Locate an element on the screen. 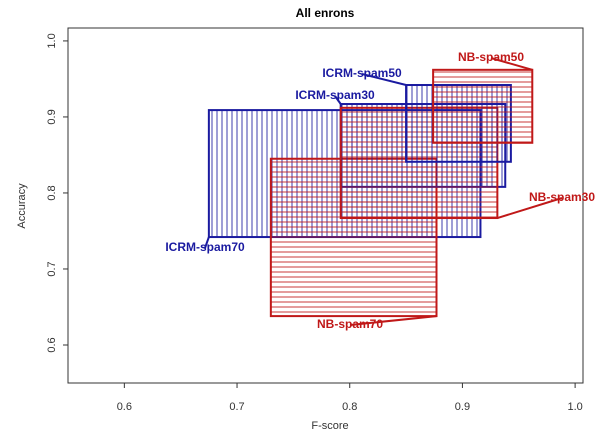 The image size is (611, 435). y-tick-label: 0.8 is located at coordinates (52, 192).